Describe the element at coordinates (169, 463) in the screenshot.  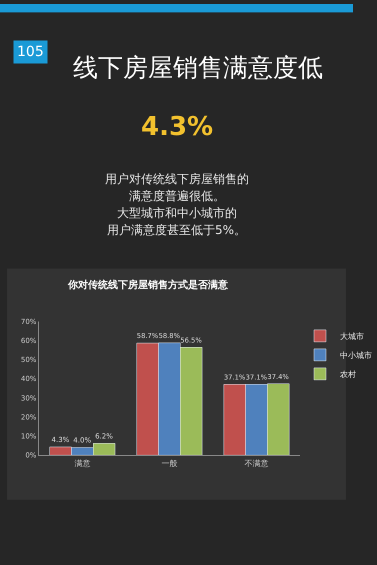
I see `x-tick-label: 一般` at that location.